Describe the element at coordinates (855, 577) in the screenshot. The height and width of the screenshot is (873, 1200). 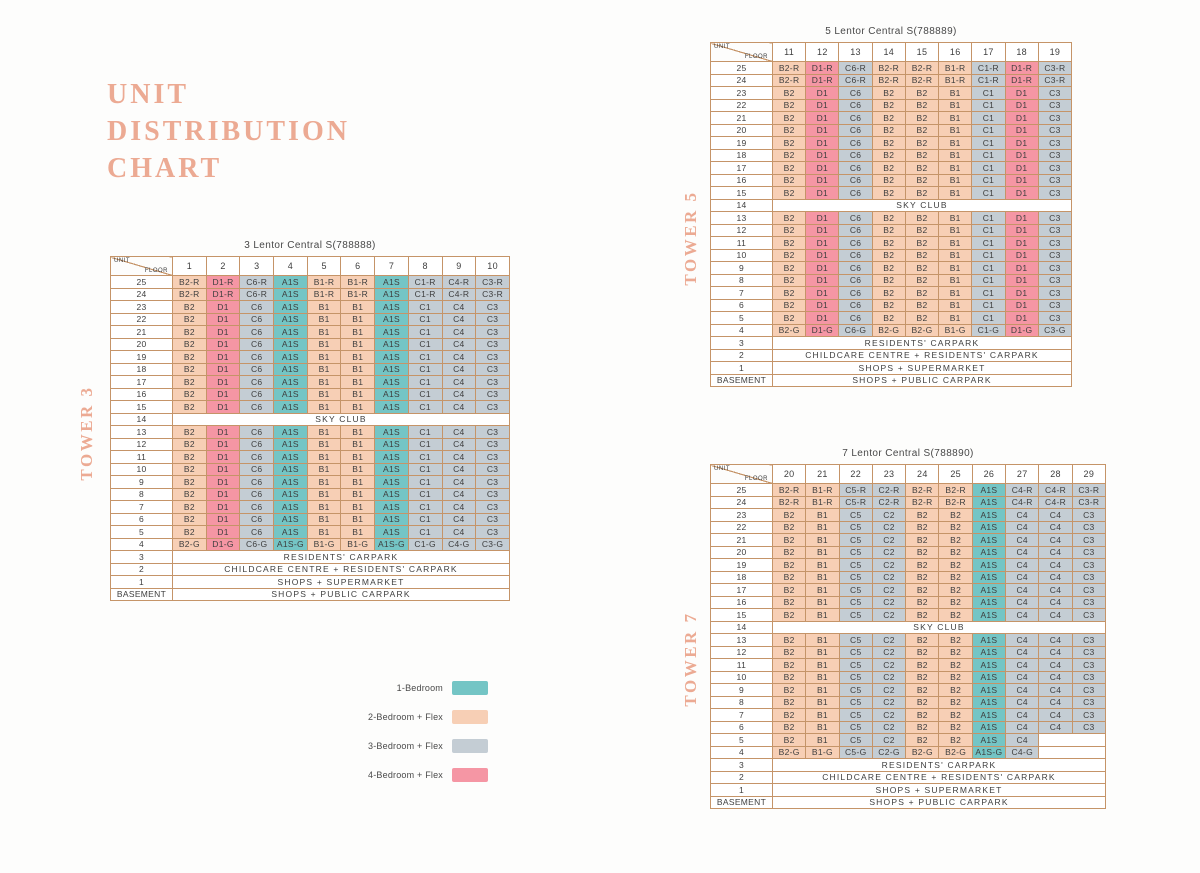
I see `unit-cell: C5` at that location.